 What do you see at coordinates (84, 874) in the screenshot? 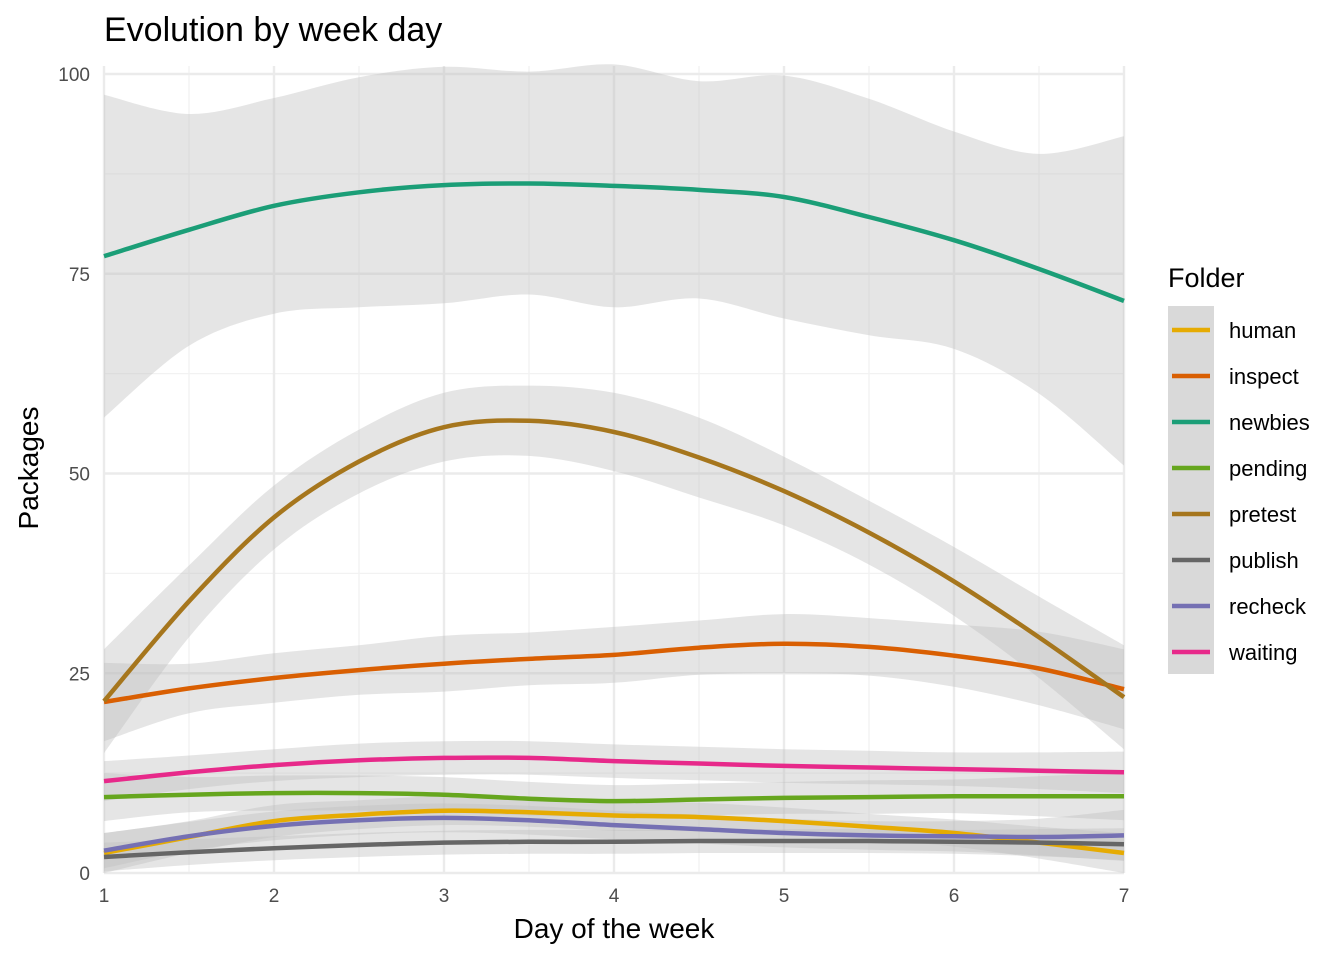
I see `y-tick-label: 0` at bounding box center [84, 874].